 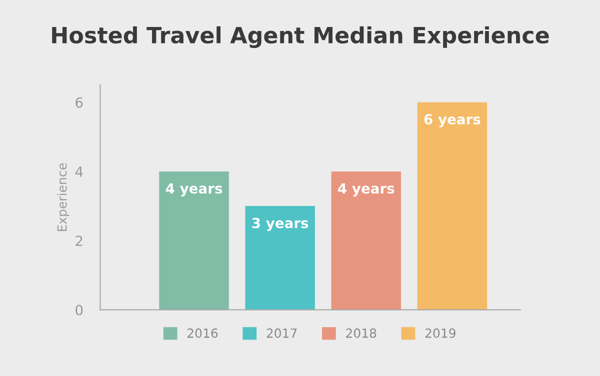 I want to click on legend-label: 2019, so click(x=440, y=333).